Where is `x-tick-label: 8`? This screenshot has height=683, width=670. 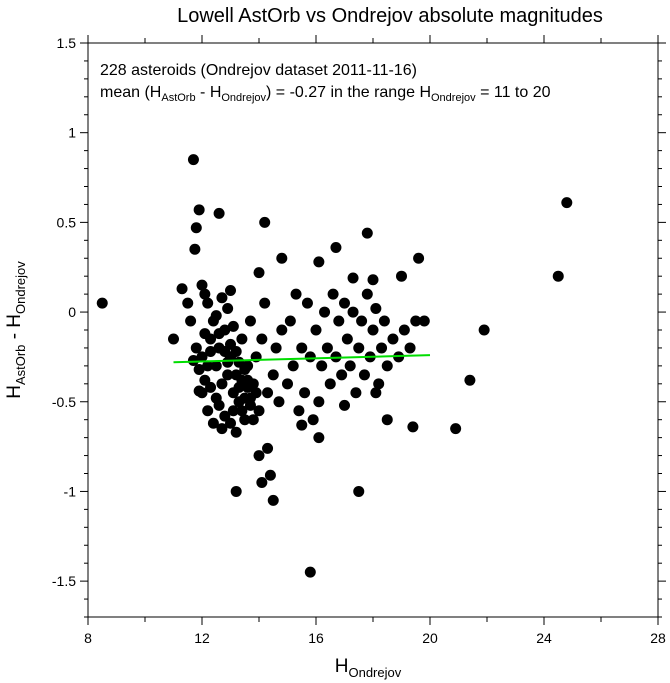
x-tick-label: 8 is located at coordinates (88, 638).